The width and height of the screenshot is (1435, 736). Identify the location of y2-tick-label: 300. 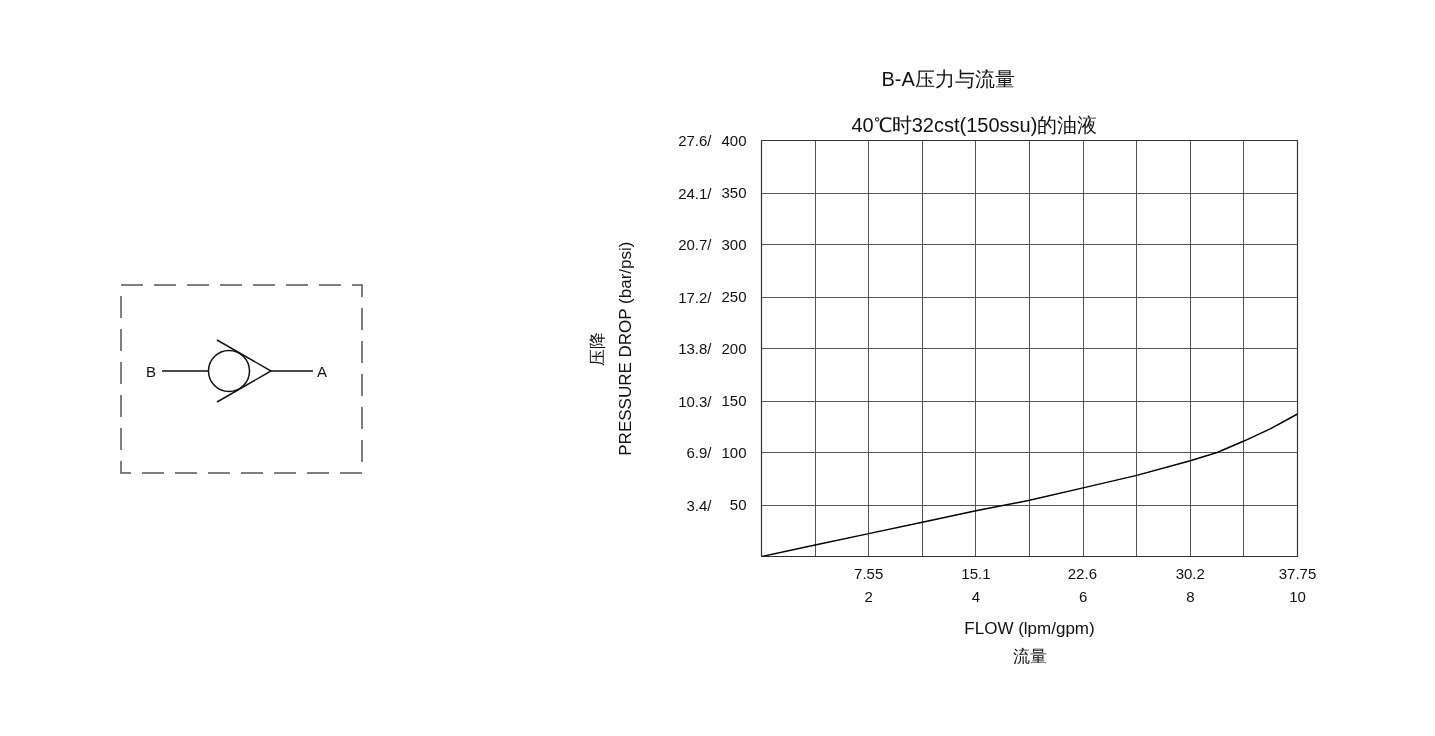
(734, 244).